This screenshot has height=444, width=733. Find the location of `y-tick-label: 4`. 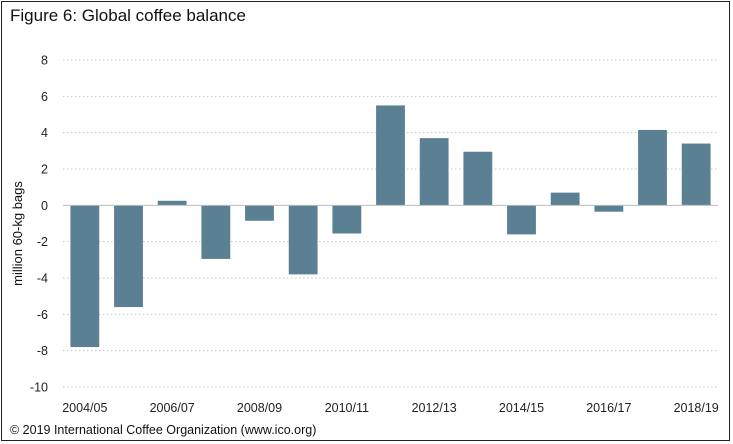

y-tick-label: 4 is located at coordinates (44, 133).